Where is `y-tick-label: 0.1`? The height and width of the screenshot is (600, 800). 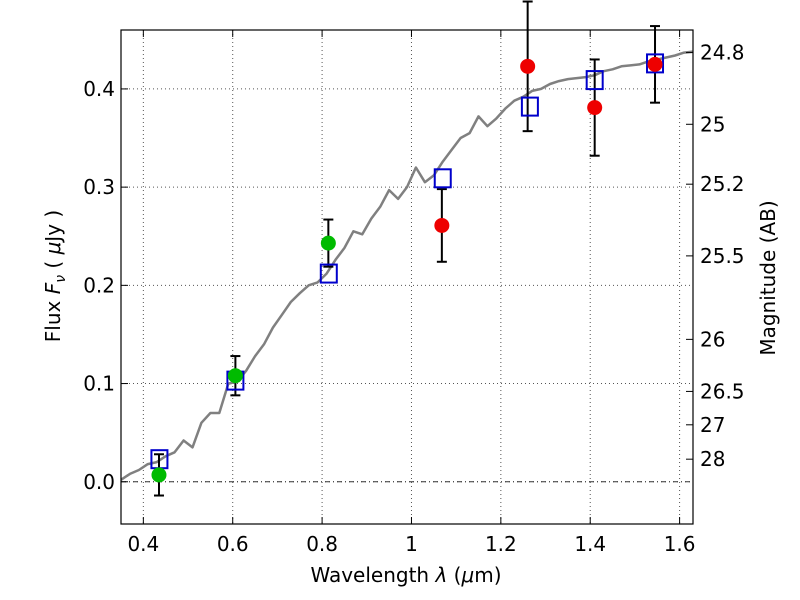 y-tick-label: 0.1 is located at coordinates (99, 384).